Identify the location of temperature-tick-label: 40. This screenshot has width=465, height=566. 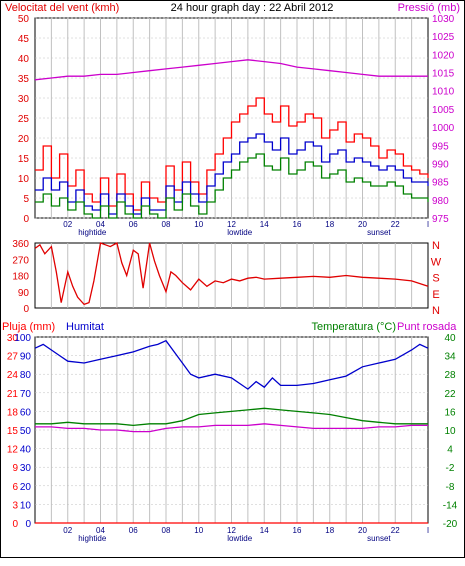
(450, 338).